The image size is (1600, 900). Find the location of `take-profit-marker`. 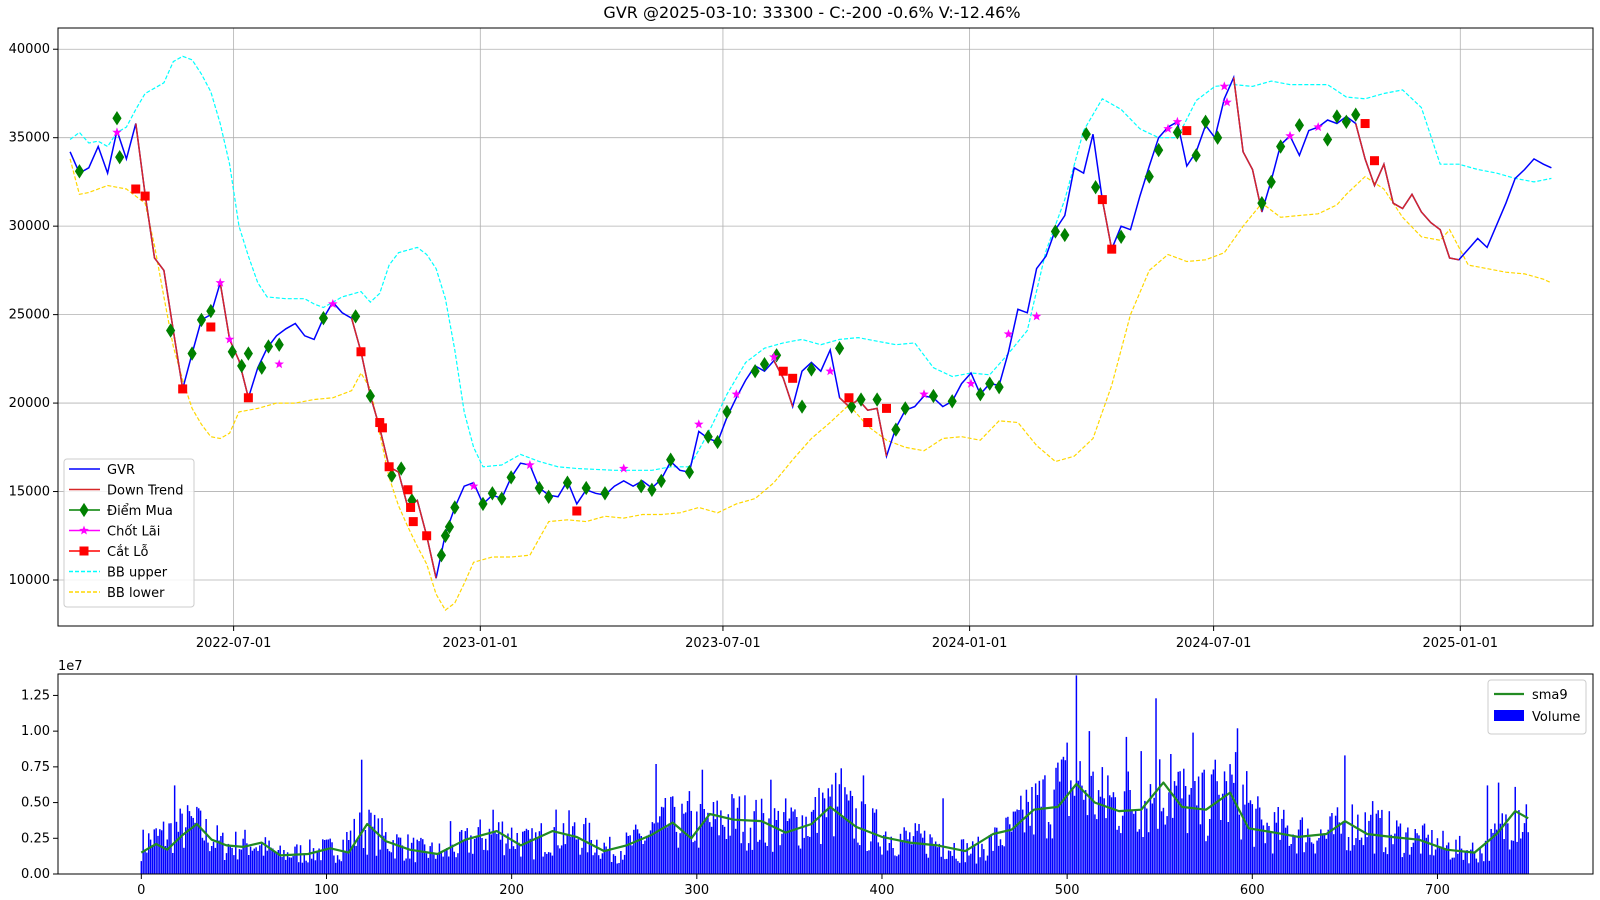

take-profit-marker is located at coordinates (924, 394).